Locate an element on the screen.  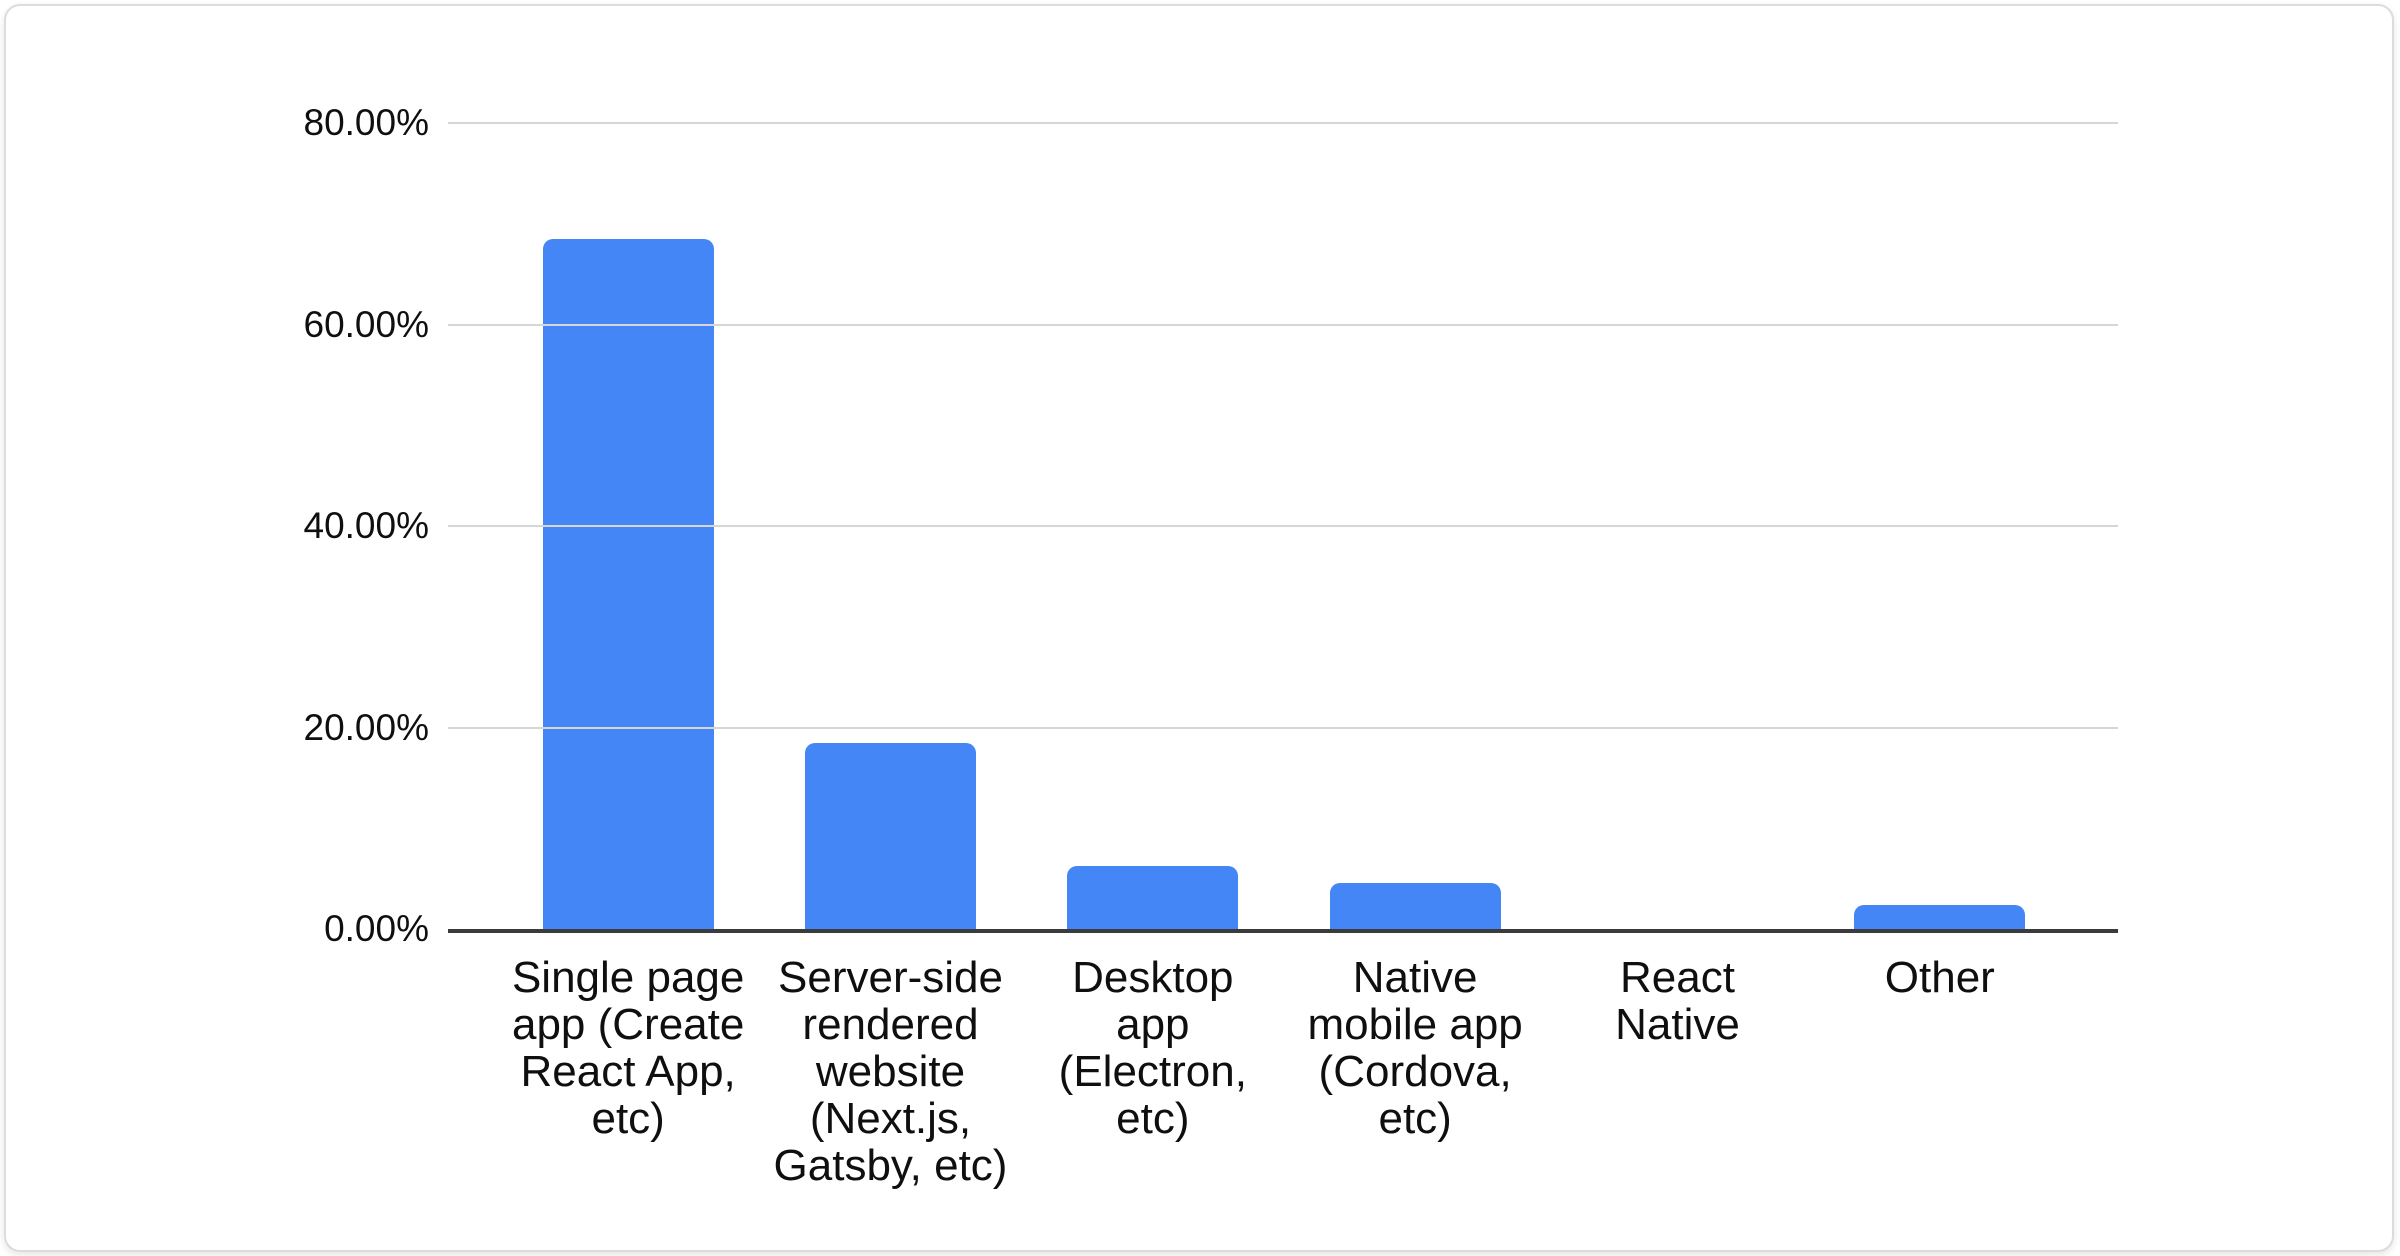
x-category-label: Other is located at coordinates (1939, 977).